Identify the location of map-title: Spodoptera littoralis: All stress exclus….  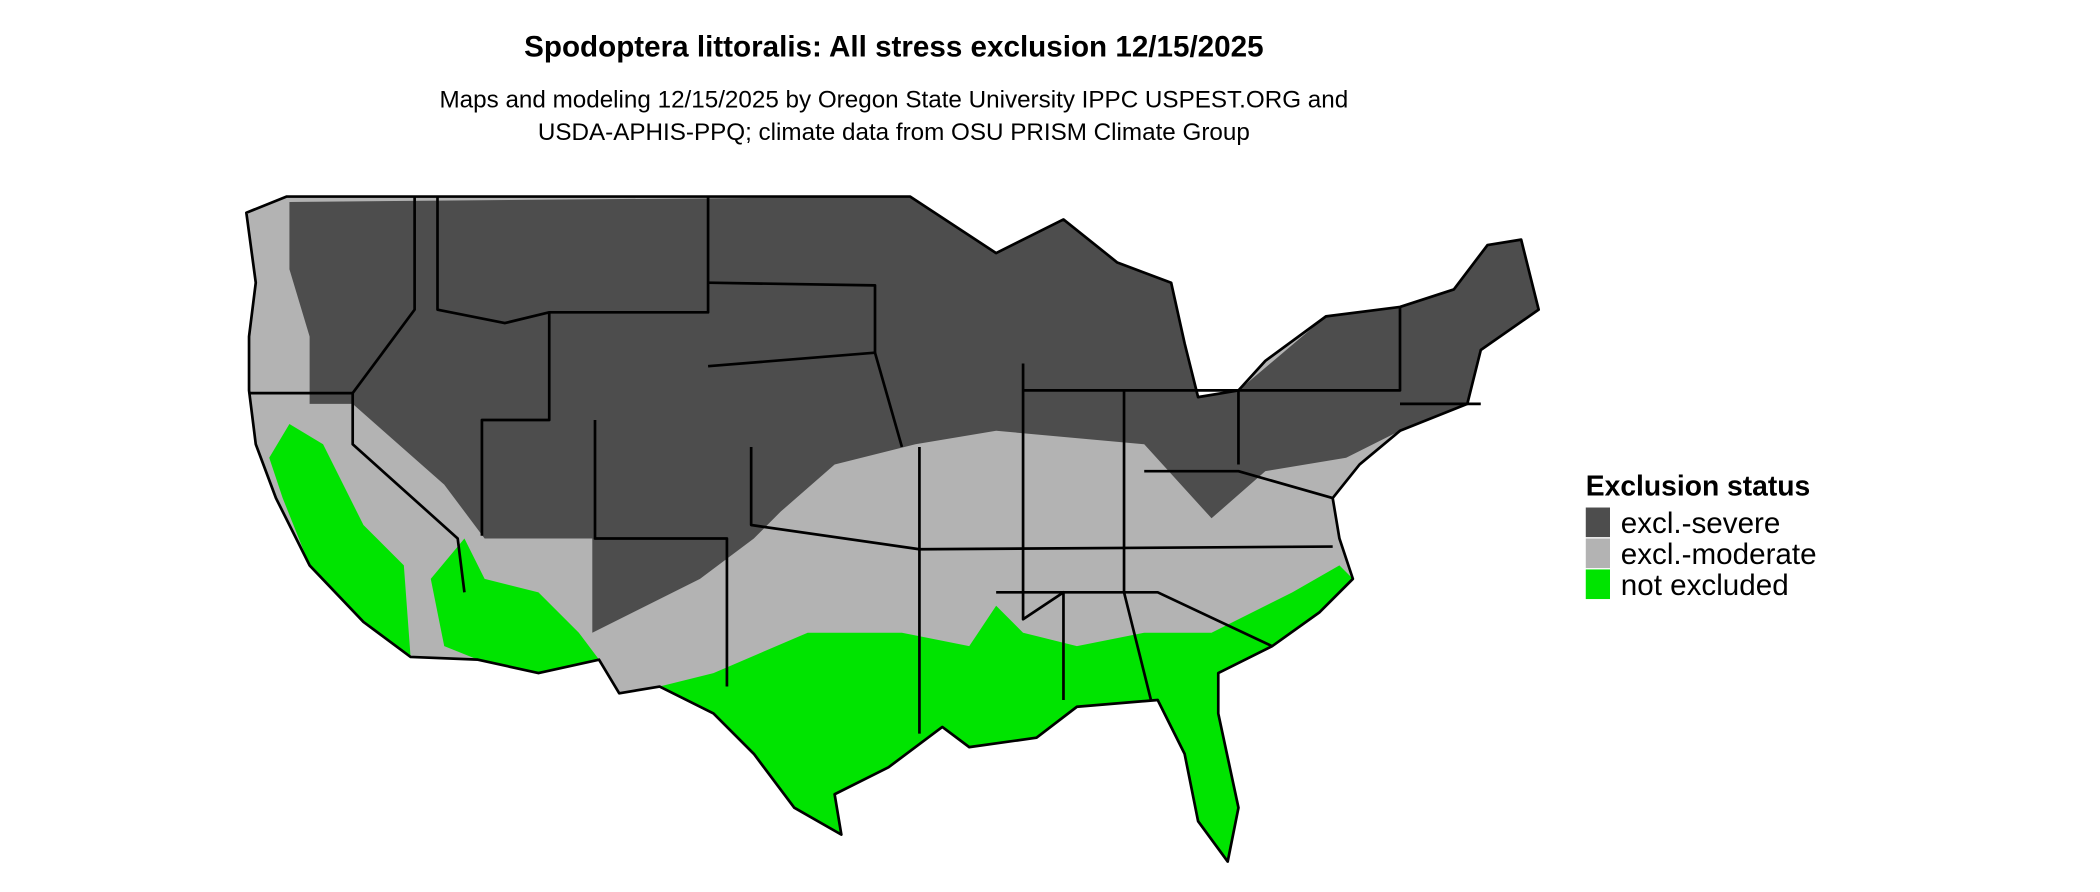
(893, 47).